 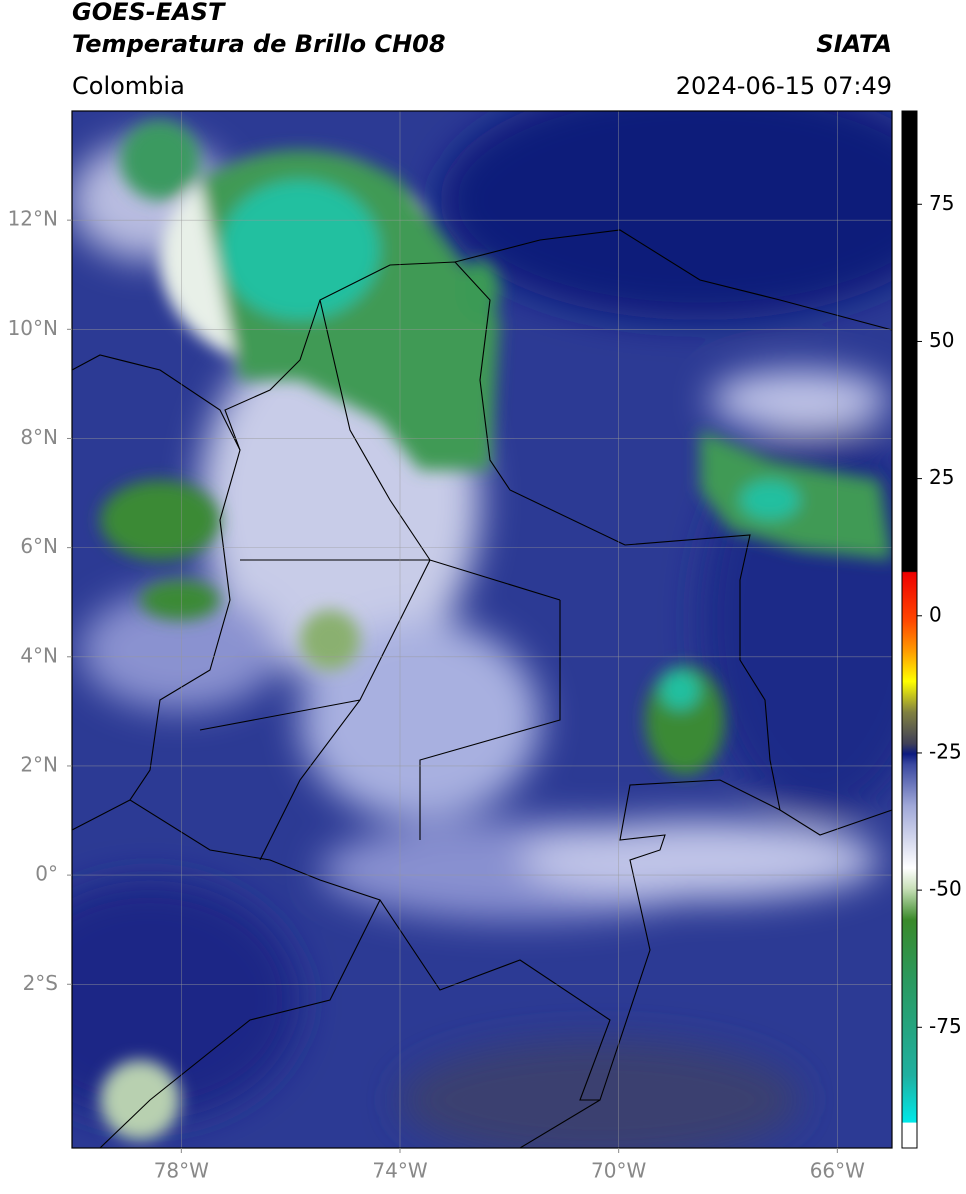 I want to click on timestamp: 2024-06-15 07:49, so click(x=784, y=86).